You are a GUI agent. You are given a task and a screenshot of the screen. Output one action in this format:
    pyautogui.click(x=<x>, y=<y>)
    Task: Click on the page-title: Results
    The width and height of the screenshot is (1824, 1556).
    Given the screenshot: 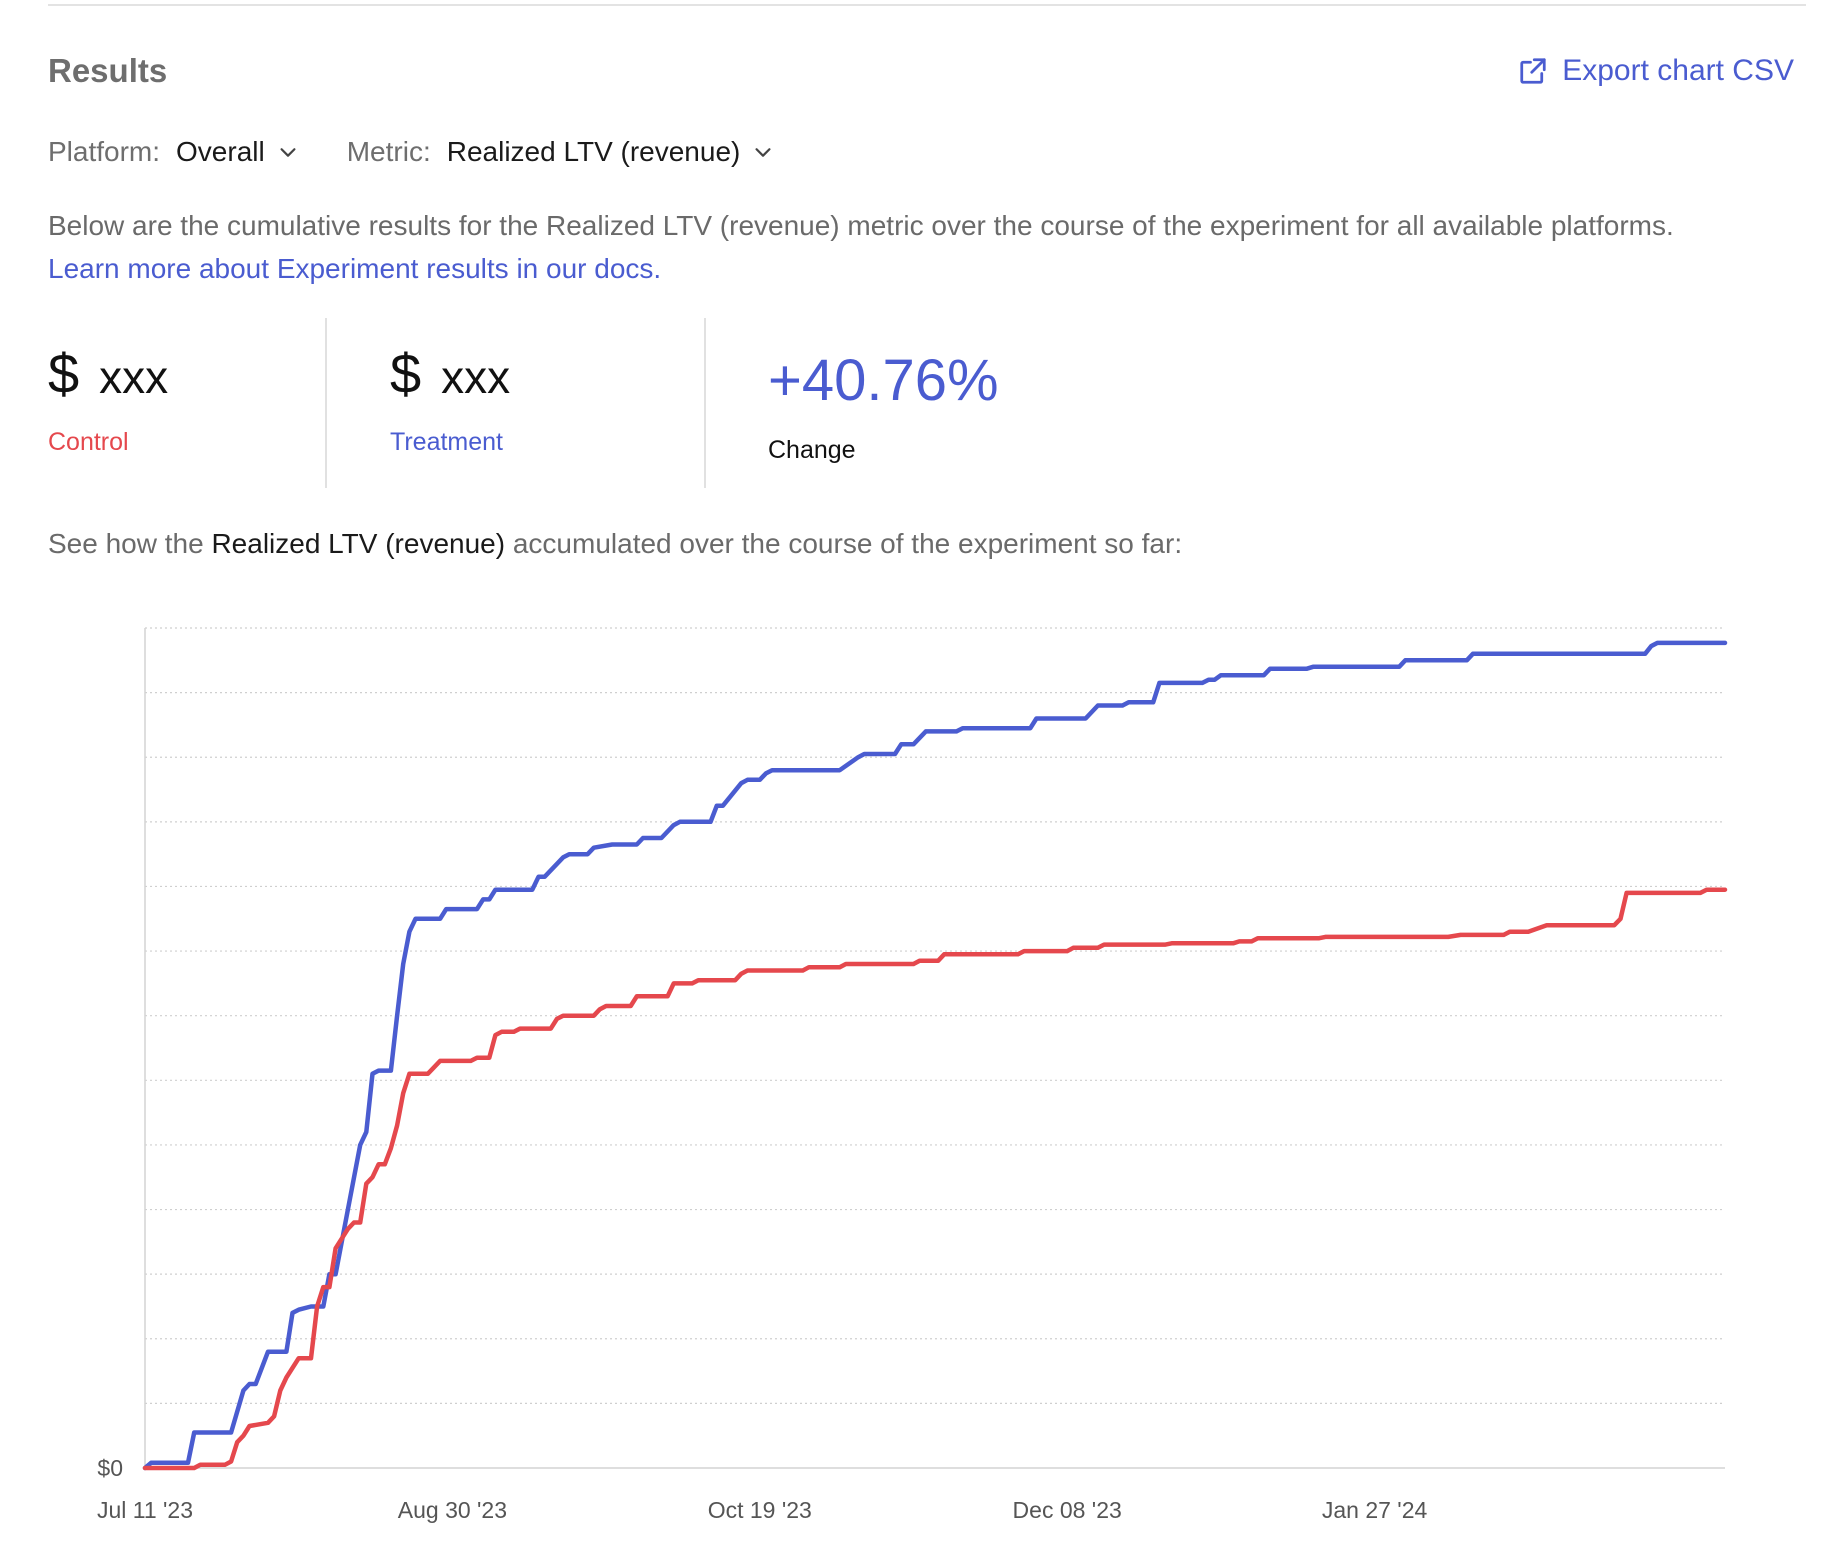 What is the action you would take?
    pyautogui.click(x=108, y=70)
    